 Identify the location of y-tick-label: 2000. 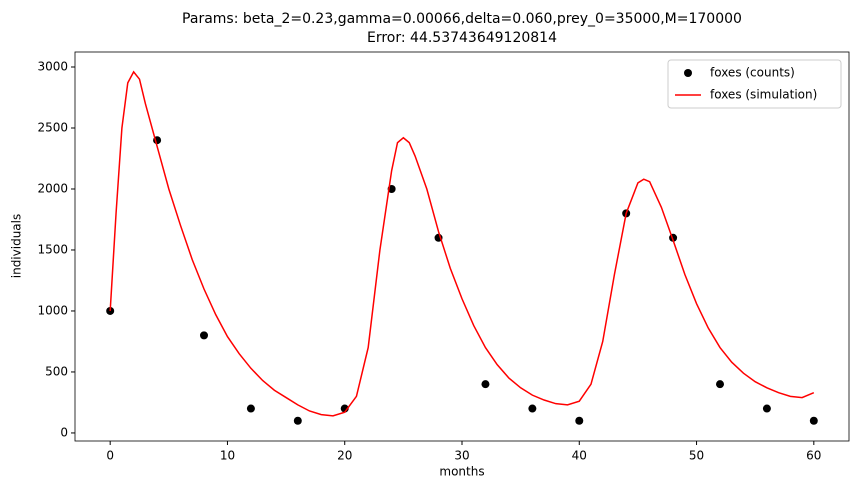
(52, 188).